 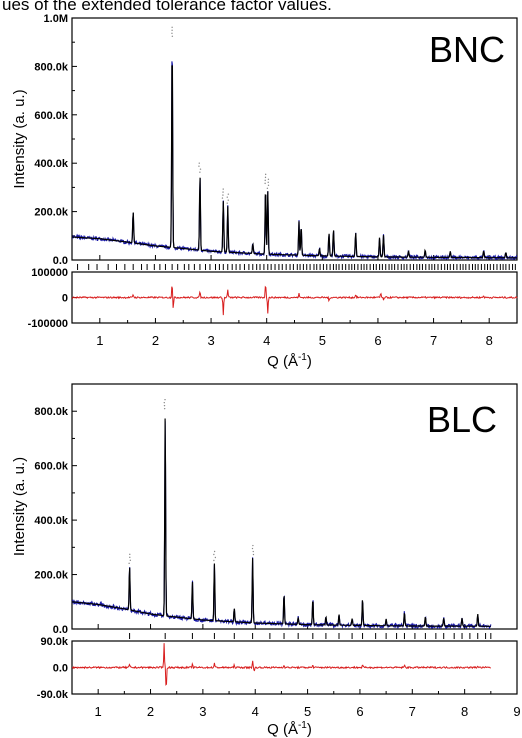 I want to click on x-tick-label: 9, so click(x=516, y=711).